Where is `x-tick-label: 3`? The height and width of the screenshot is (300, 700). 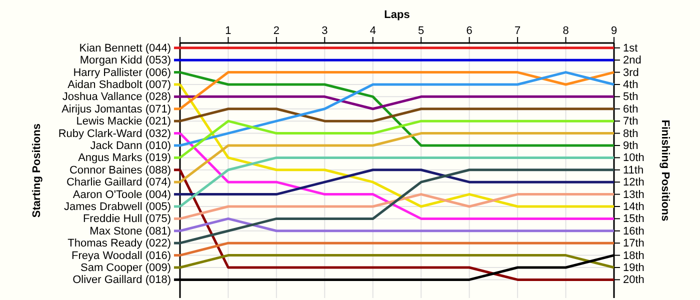 x-tick-label: 3 is located at coordinates (325, 31).